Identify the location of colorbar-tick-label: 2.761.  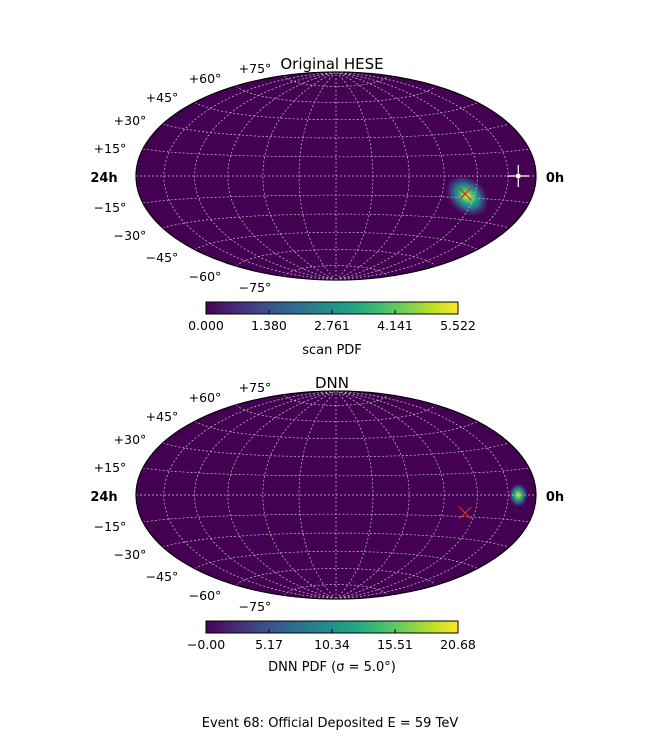
(332, 325).